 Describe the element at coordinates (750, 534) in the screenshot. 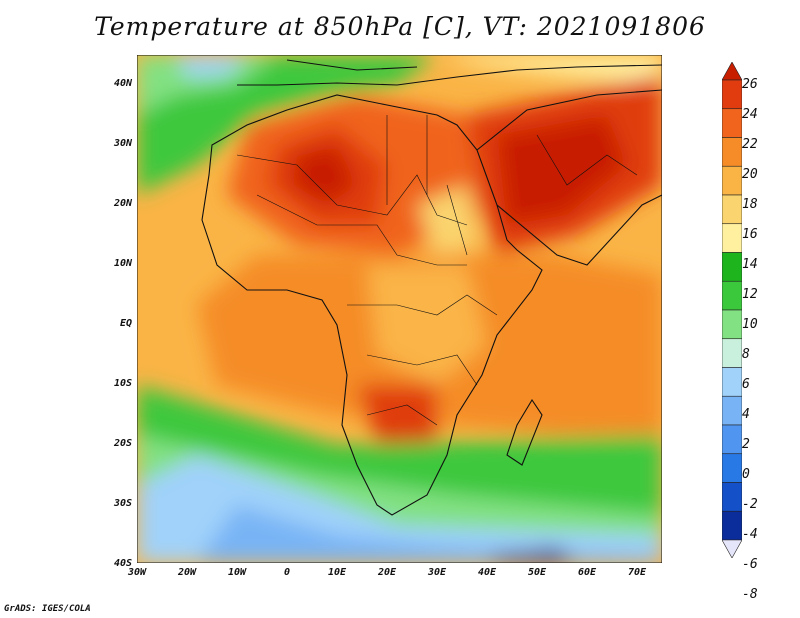

I see `colorbar-tick-label: -4` at that location.